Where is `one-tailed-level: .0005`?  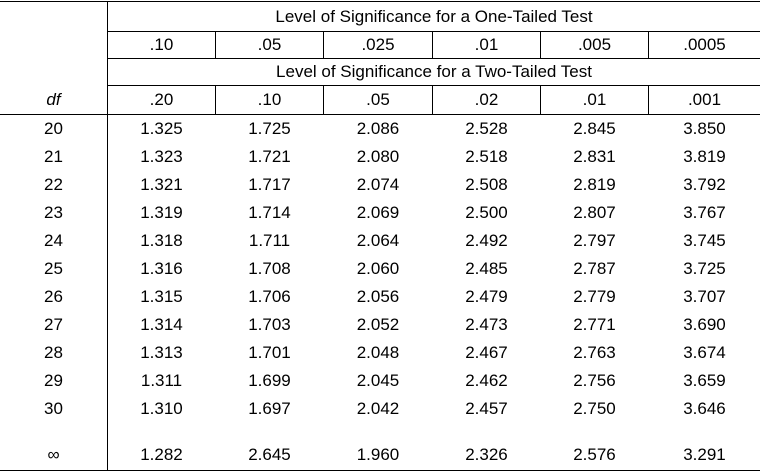 one-tailed-level: .0005 is located at coordinates (704, 44).